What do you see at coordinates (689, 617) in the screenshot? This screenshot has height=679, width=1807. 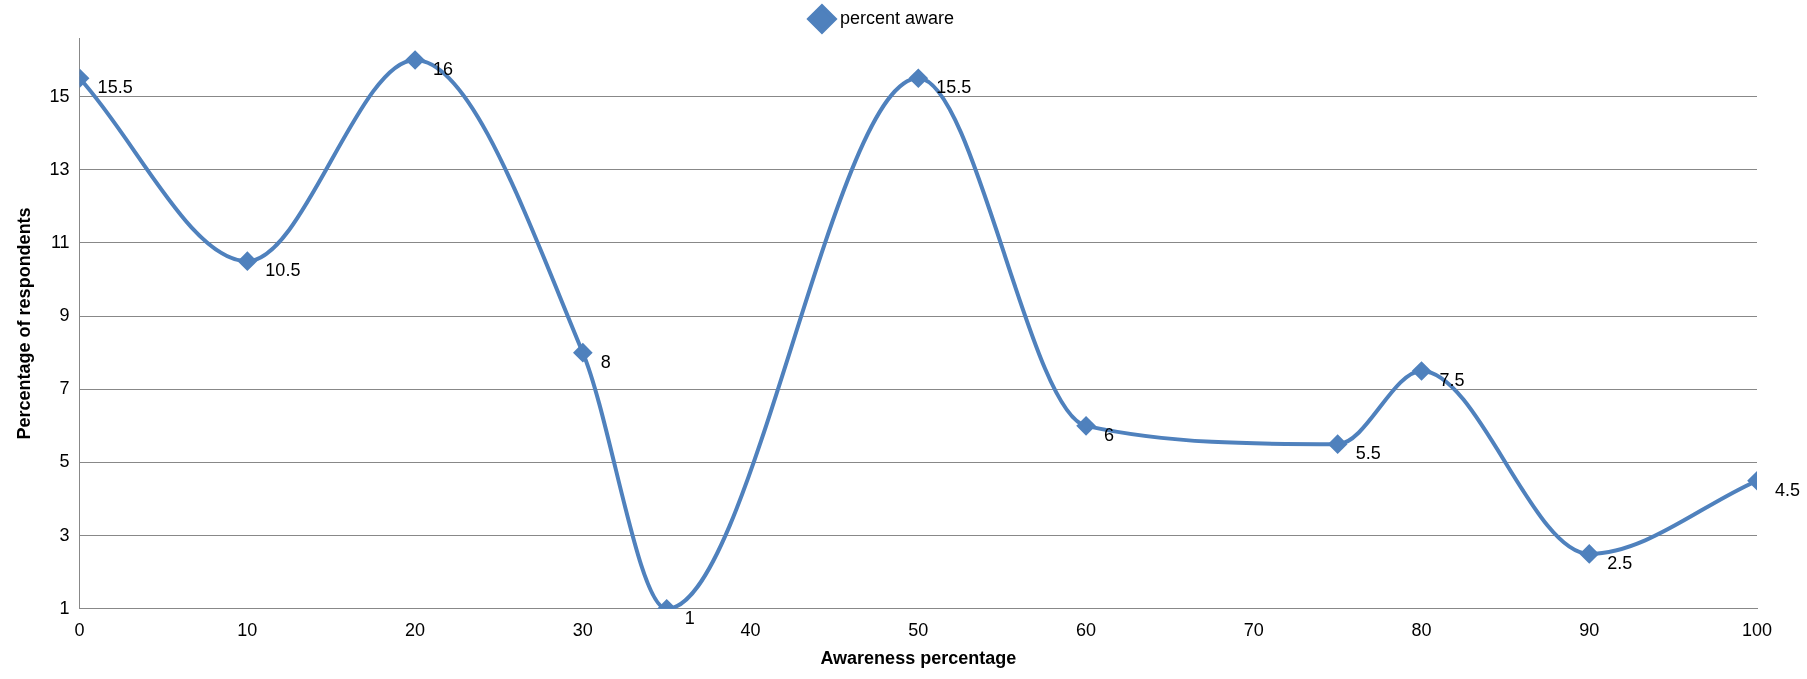 I see `data-label: 1` at bounding box center [689, 617].